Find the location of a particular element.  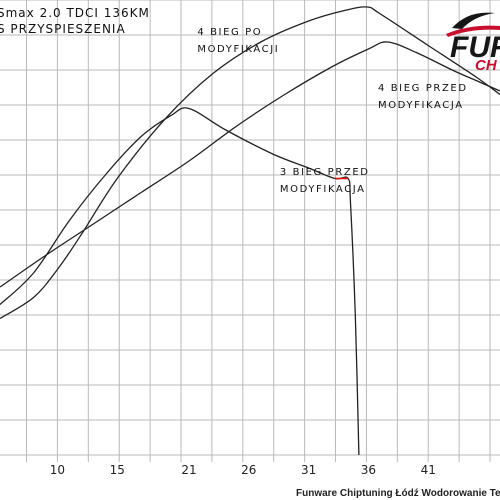

x-tick-label: 15 is located at coordinates (117, 470).